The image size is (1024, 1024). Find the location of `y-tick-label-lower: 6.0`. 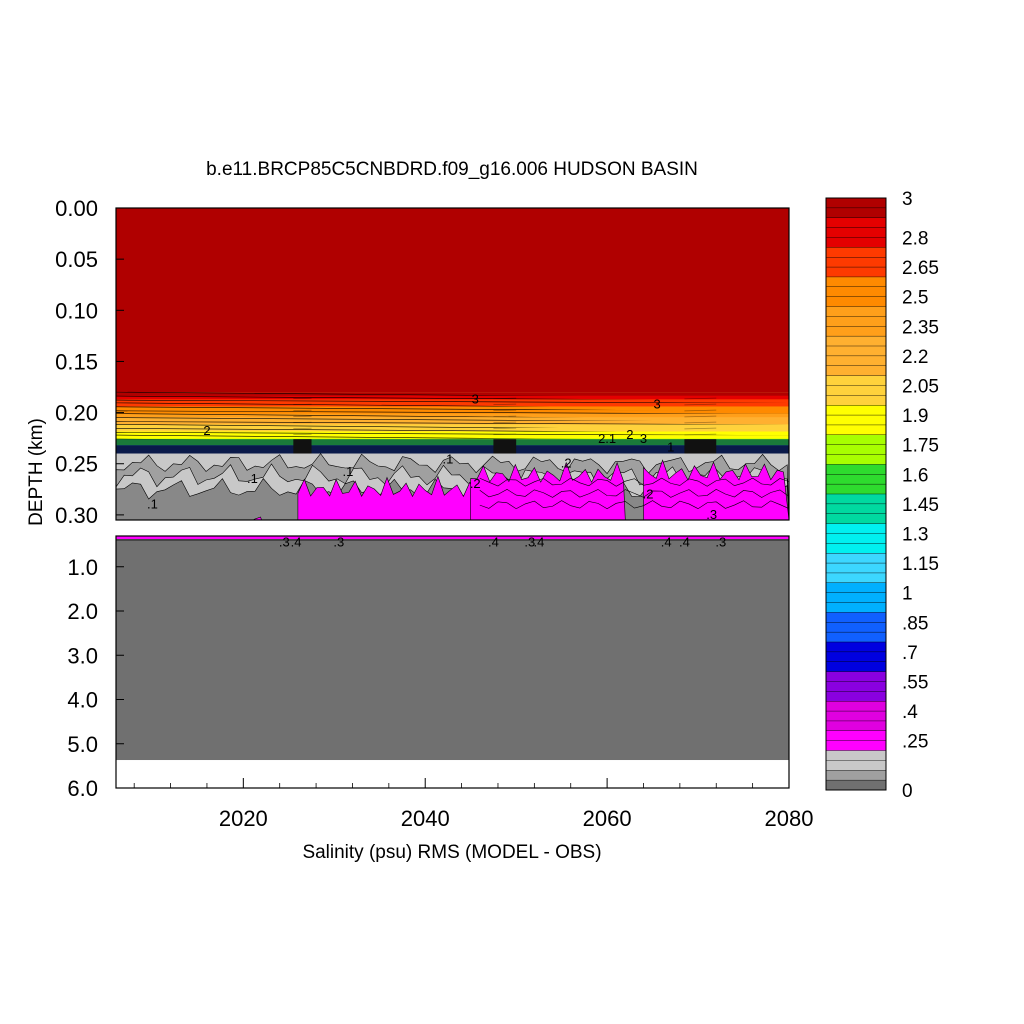

y-tick-label-lower: 6.0 is located at coordinates (82, 788).